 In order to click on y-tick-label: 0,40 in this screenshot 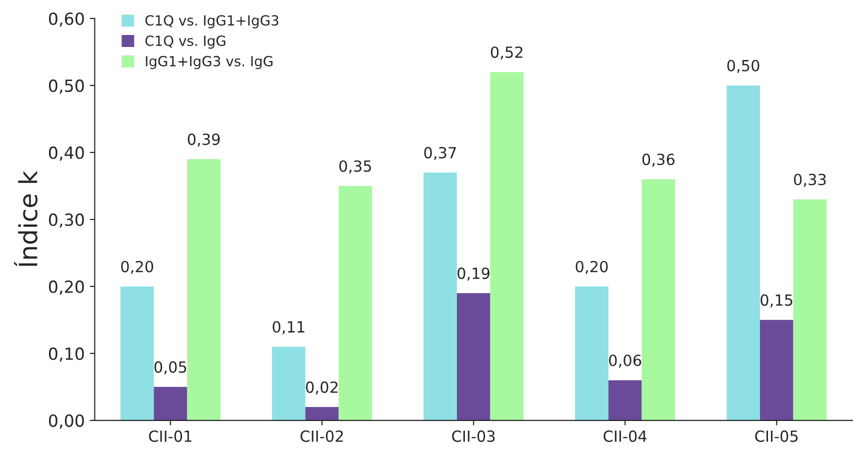, I will do `click(66, 153)`.